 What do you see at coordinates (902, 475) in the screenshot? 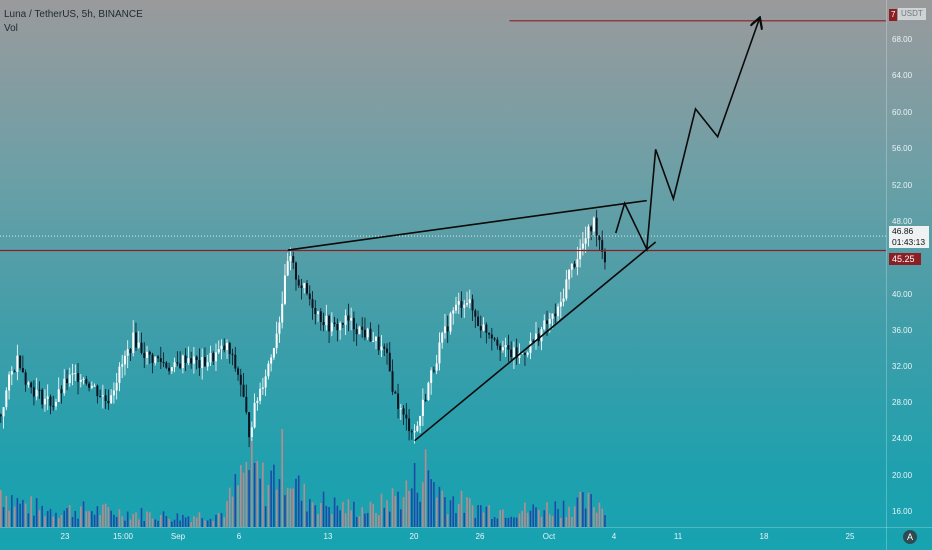
I see `price-tick: 20.00` at bounding box center [902, 475].